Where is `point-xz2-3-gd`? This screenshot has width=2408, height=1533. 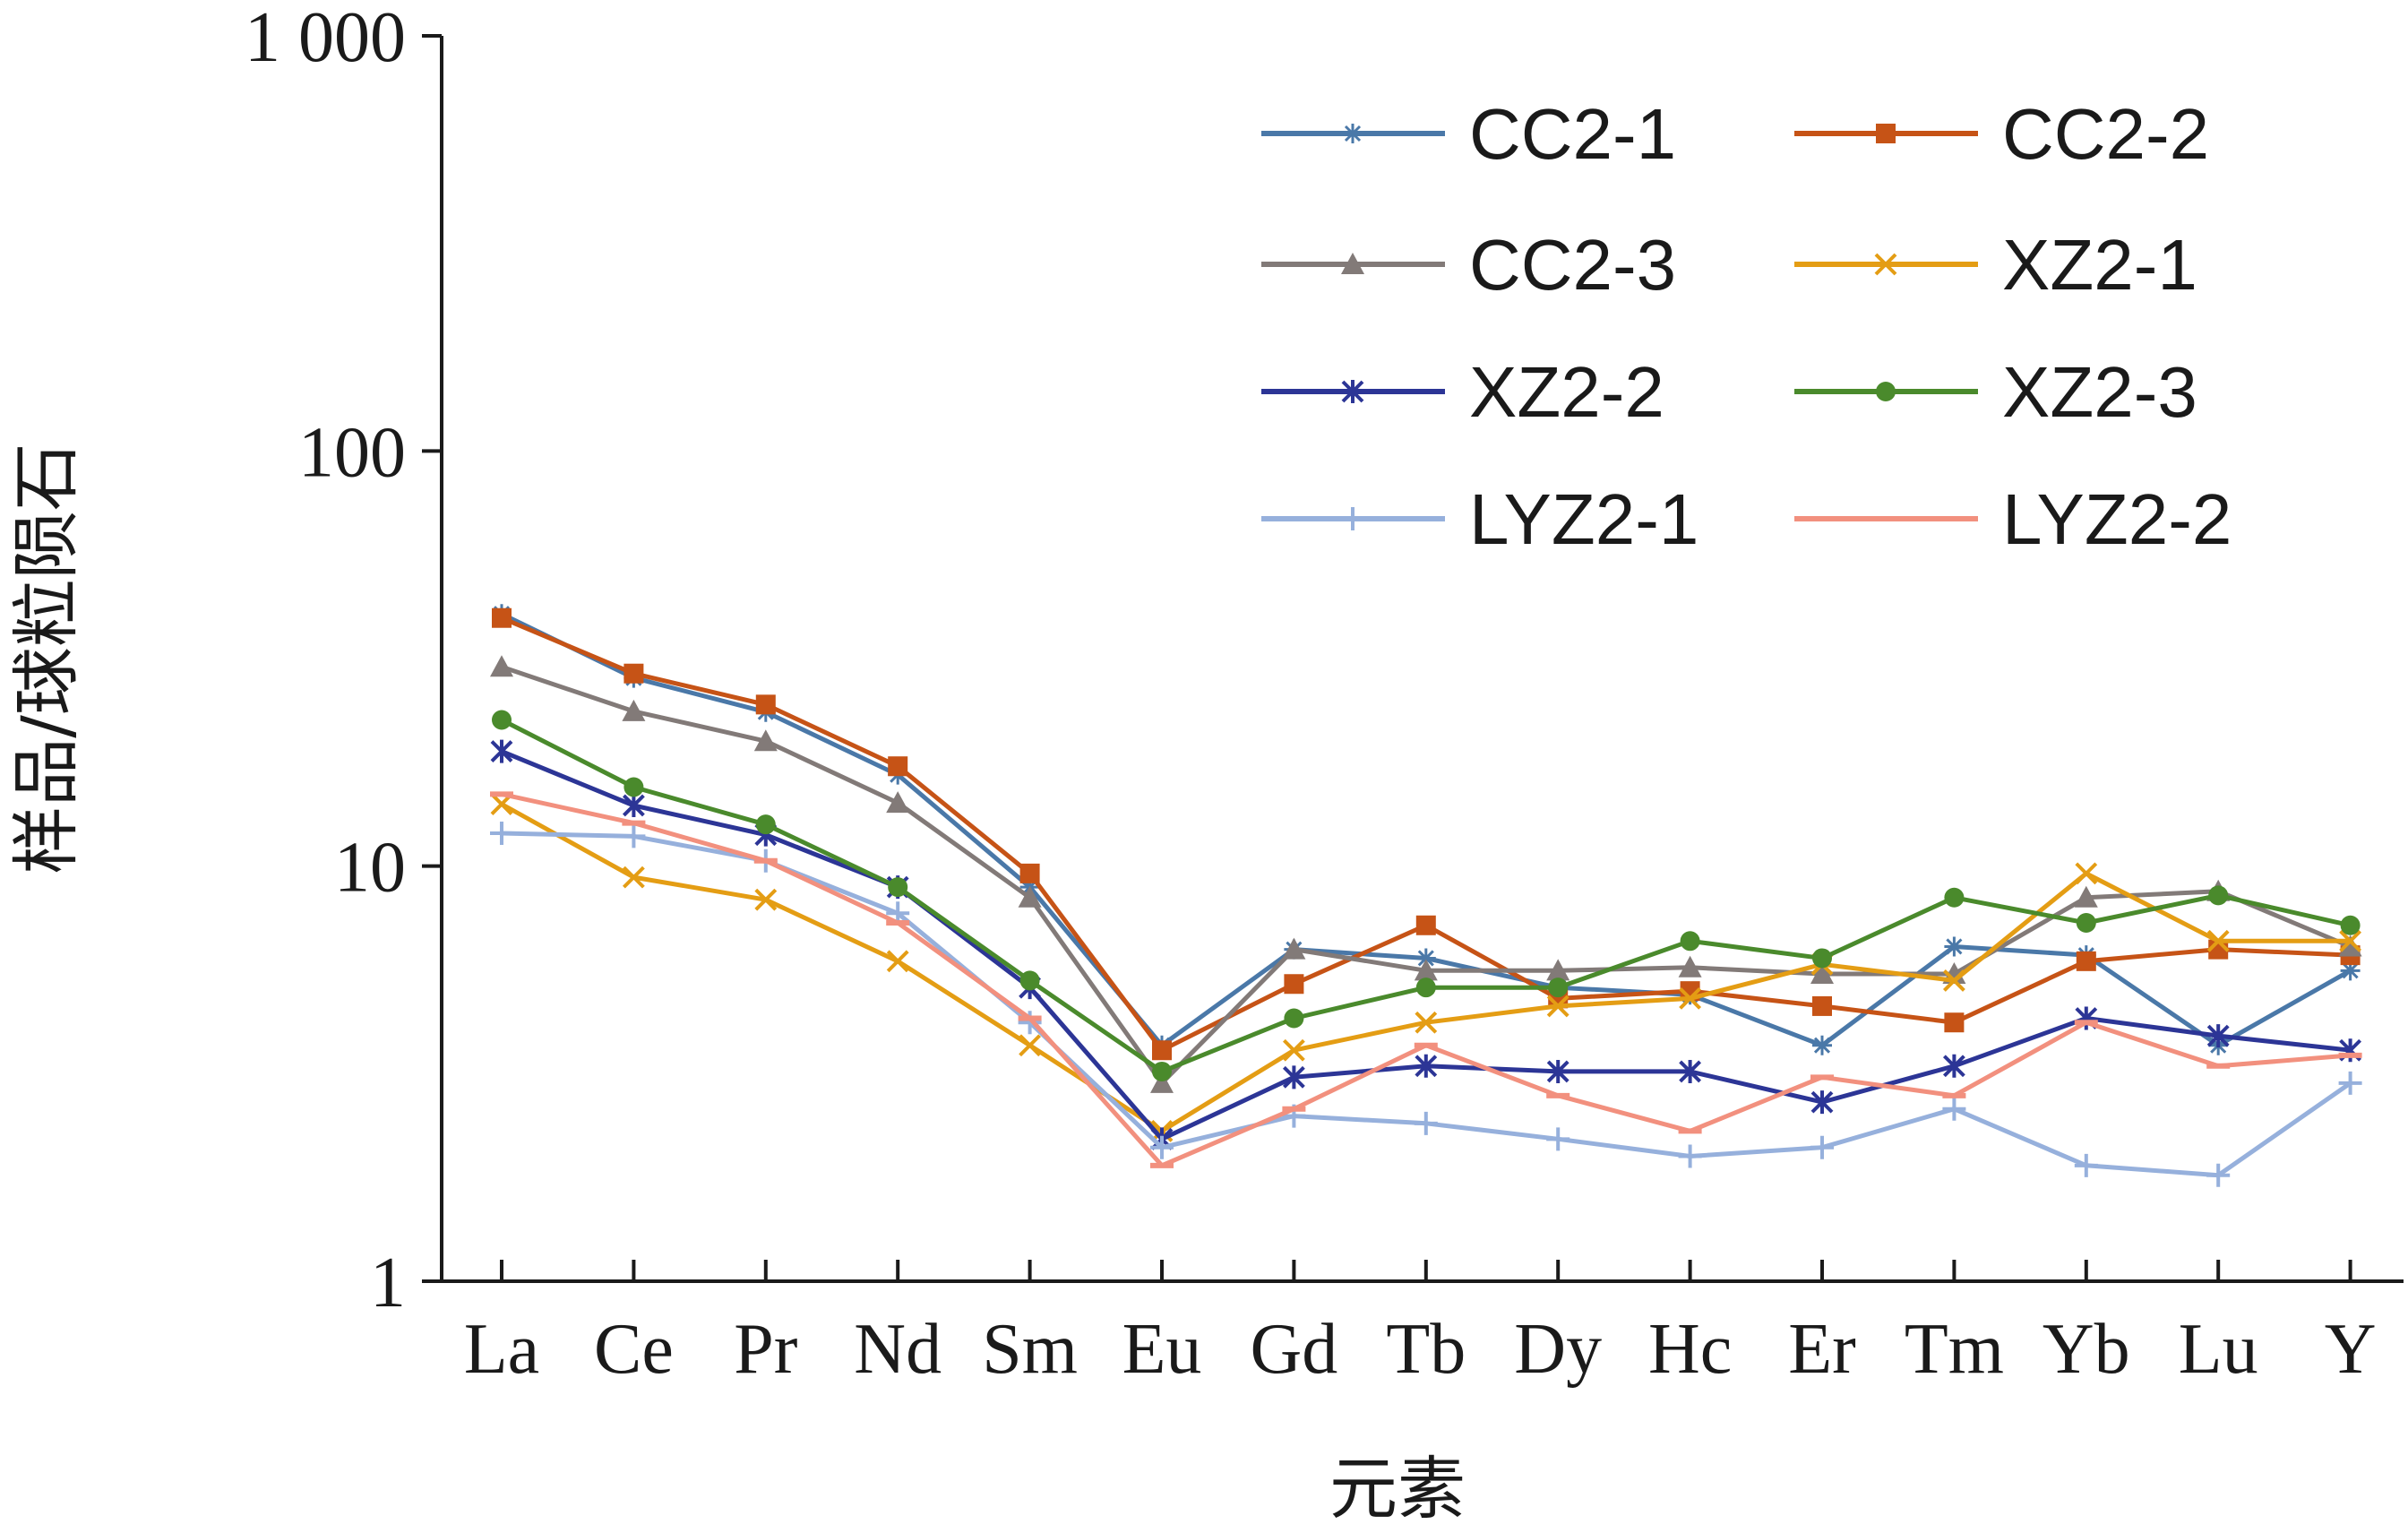
point-xz2-3-gd is located at coordinates (1294, 1018).